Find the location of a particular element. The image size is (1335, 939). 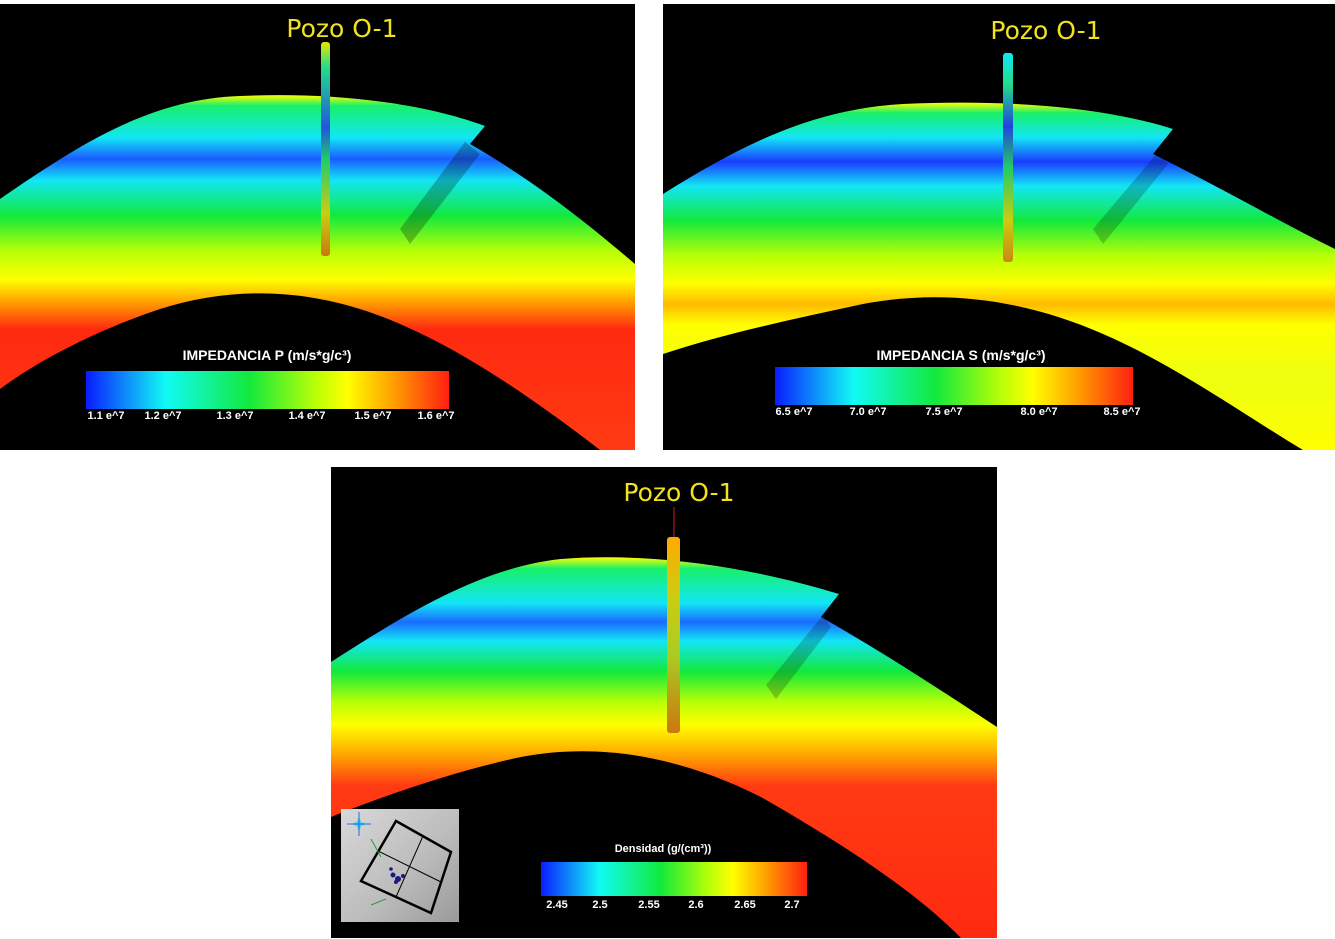

colorbar-tick: 1.5 e^7 is located at coordinates (373, 416).